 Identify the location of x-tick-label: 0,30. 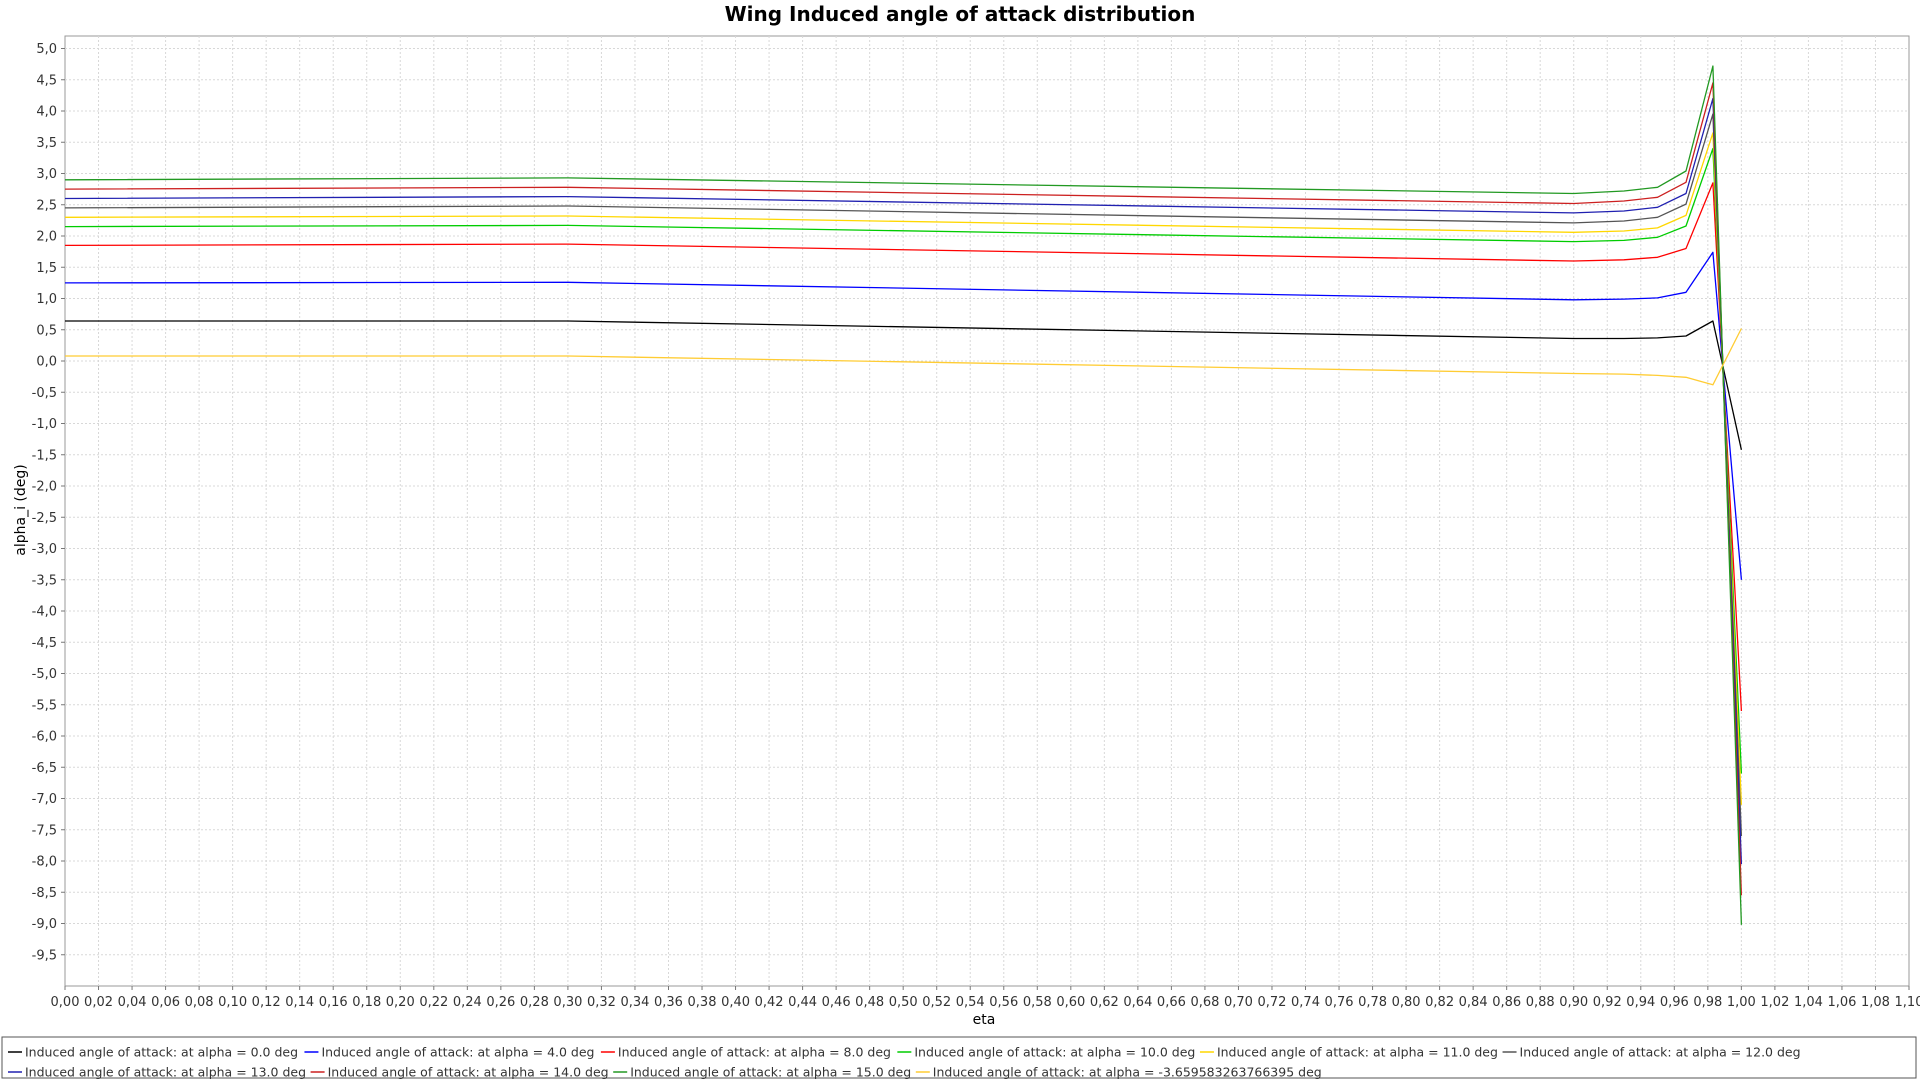
(567, 1002).